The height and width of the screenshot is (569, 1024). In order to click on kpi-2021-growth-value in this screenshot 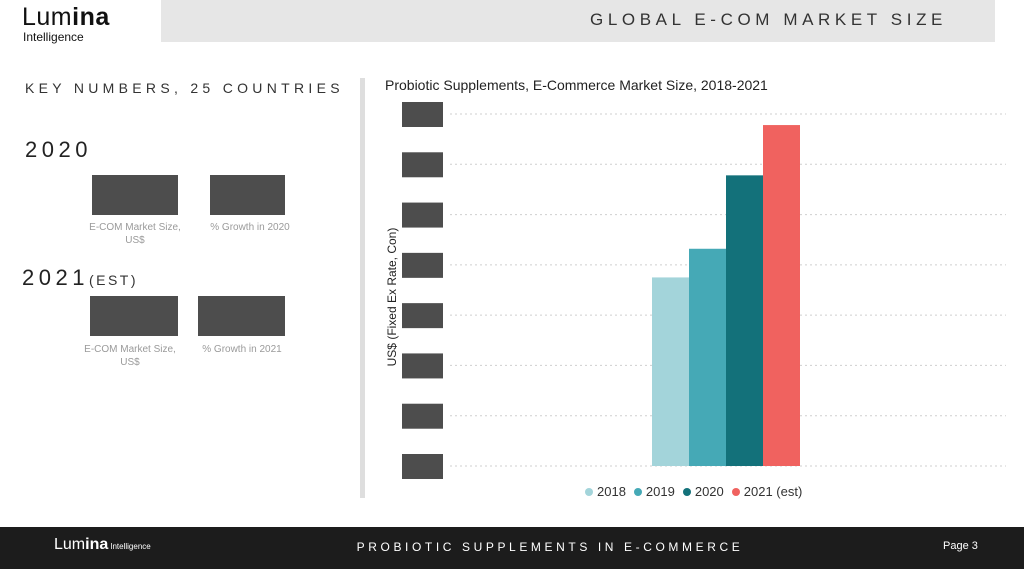, I will do `click(241, 316)`.